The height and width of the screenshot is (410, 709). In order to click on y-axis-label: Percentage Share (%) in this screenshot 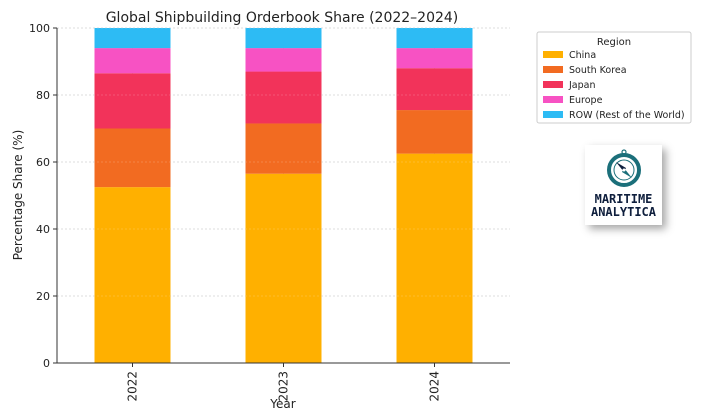, I will do `click(18, 195)`.